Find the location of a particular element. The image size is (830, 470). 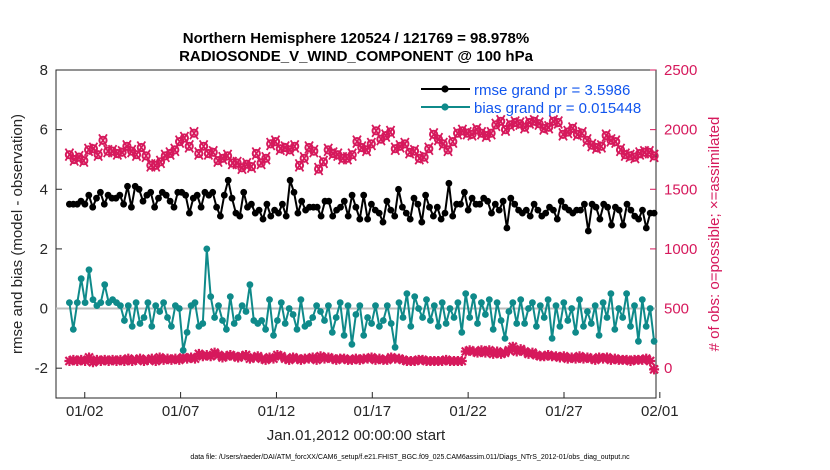

y-right-tick-label: 2500 is located at coordinates (680, 70).